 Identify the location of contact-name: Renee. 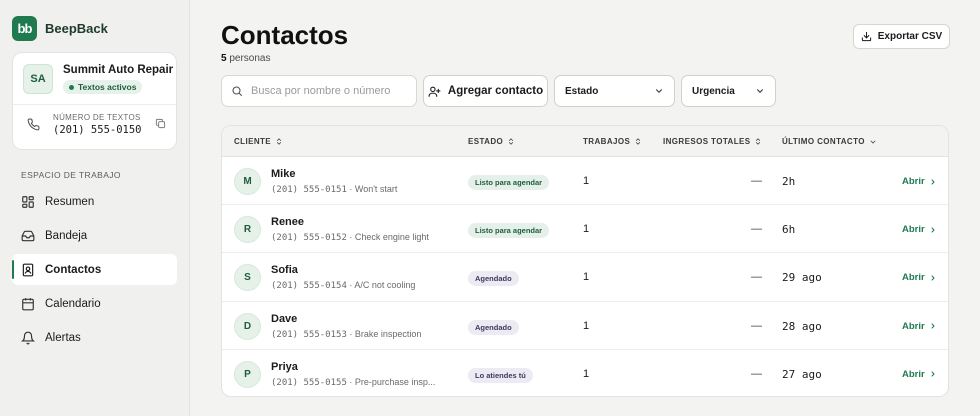
(288, 222).